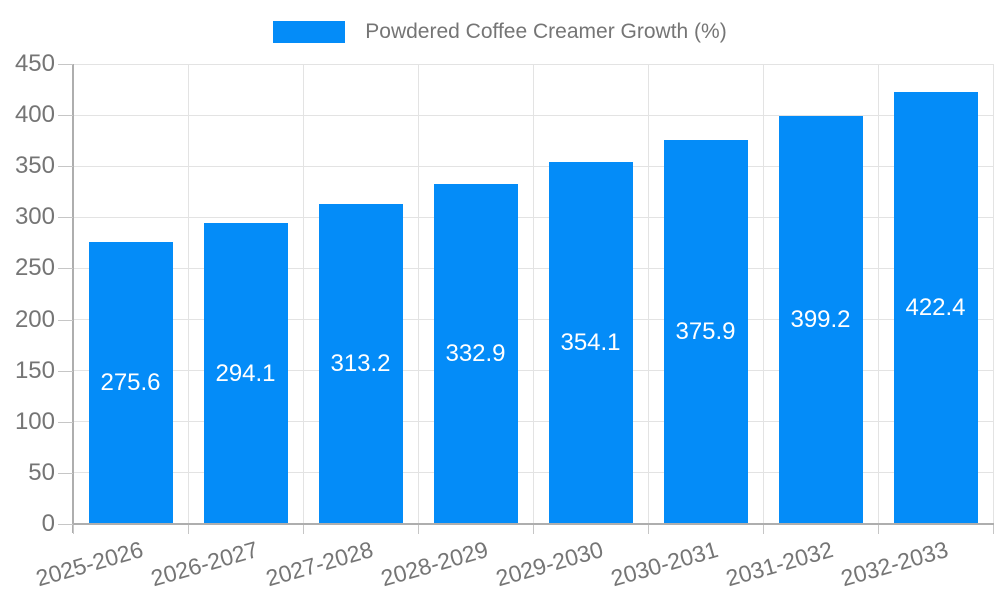 The image size is (1000, 600). I want to click on y-tick-label: 100, so click(34, 421).